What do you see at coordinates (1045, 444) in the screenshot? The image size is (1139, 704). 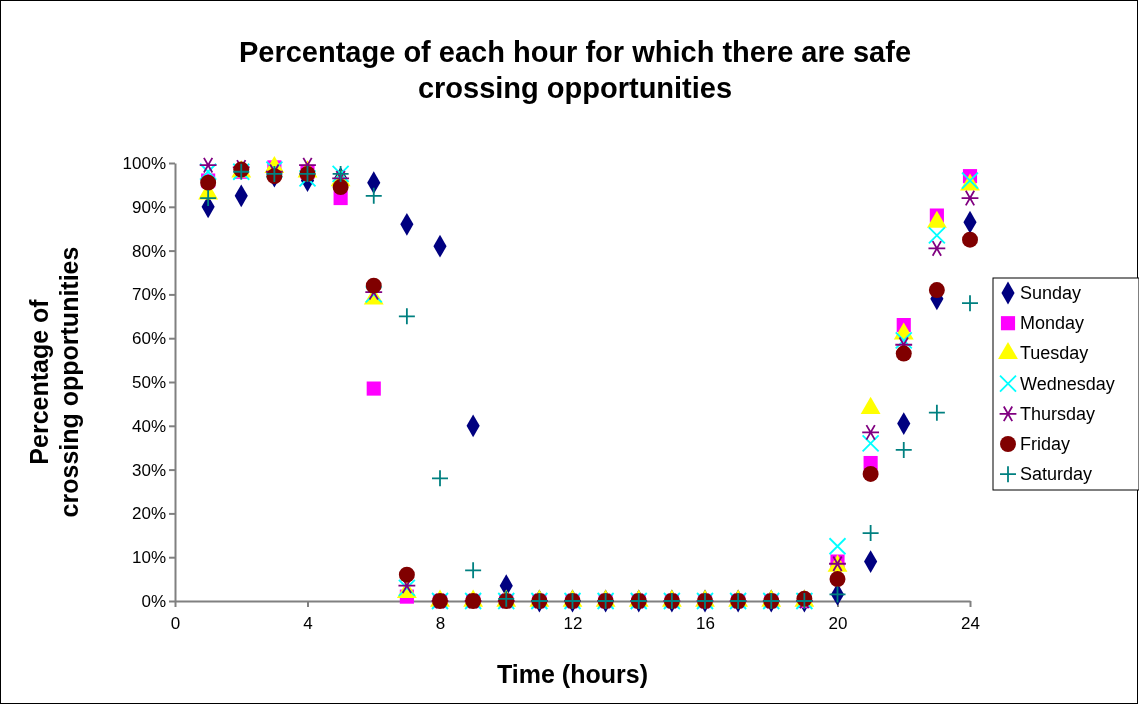 I see `legend-label: Friday` at bounding box center [1045, 444].